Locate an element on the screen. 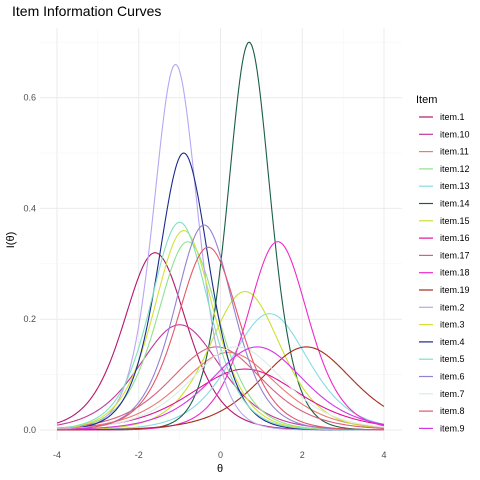  legend-label: item.15 is located at coordinates (455, 221).